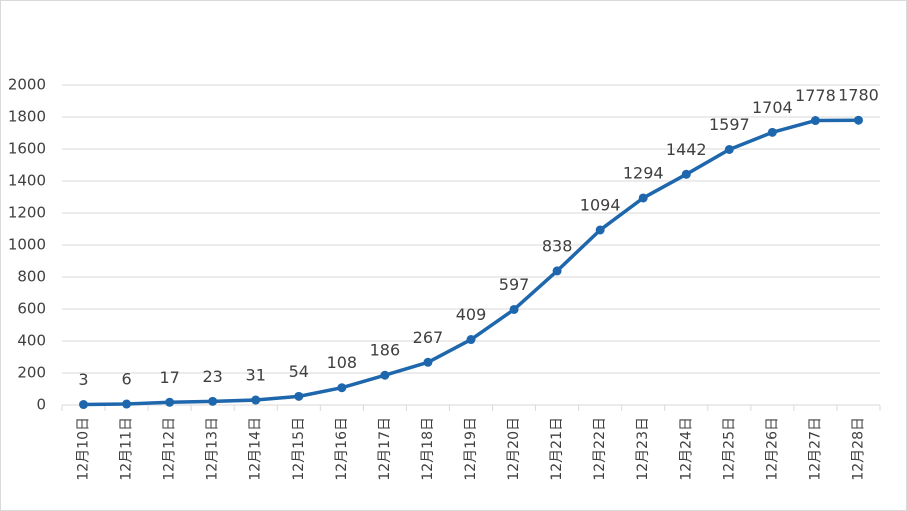 The width and height of the screenshot is (907, 511). What do you see at coordinates (514, 284) in the screenshot?
I see `data-label: 597` at bounding box center [514, 284].